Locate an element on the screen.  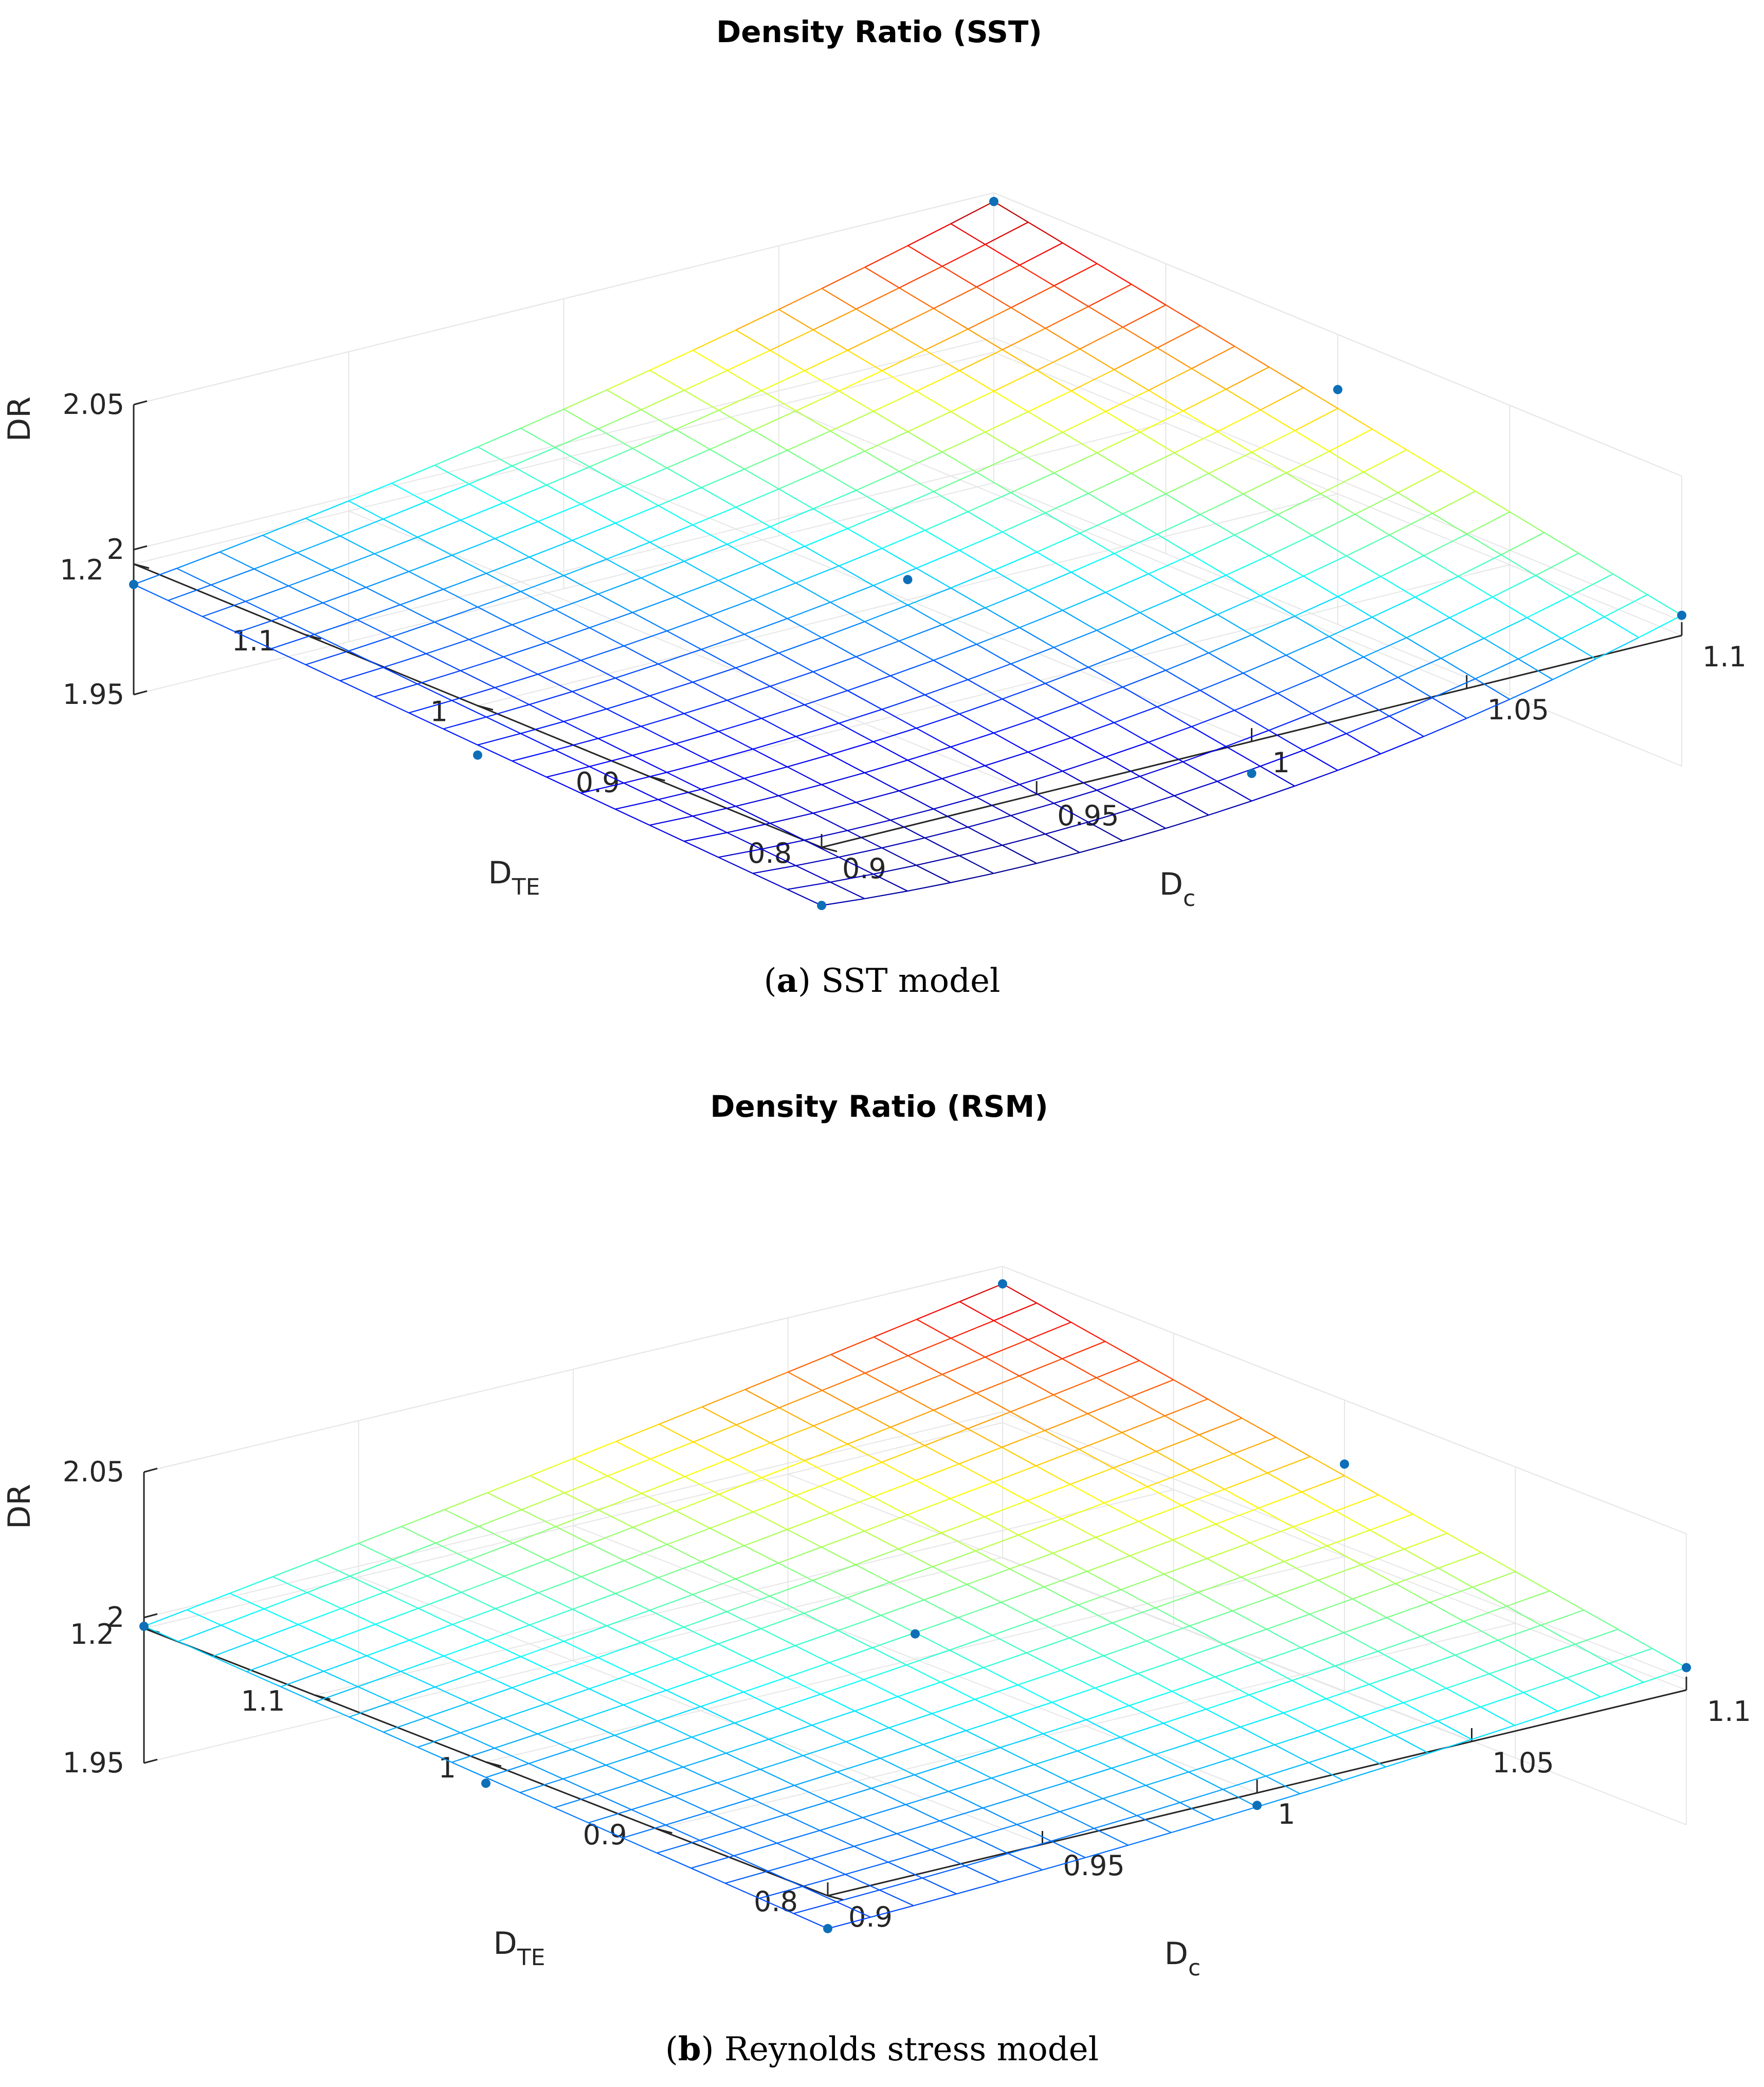
wall-grid-line is located at coordinates (907, 479).